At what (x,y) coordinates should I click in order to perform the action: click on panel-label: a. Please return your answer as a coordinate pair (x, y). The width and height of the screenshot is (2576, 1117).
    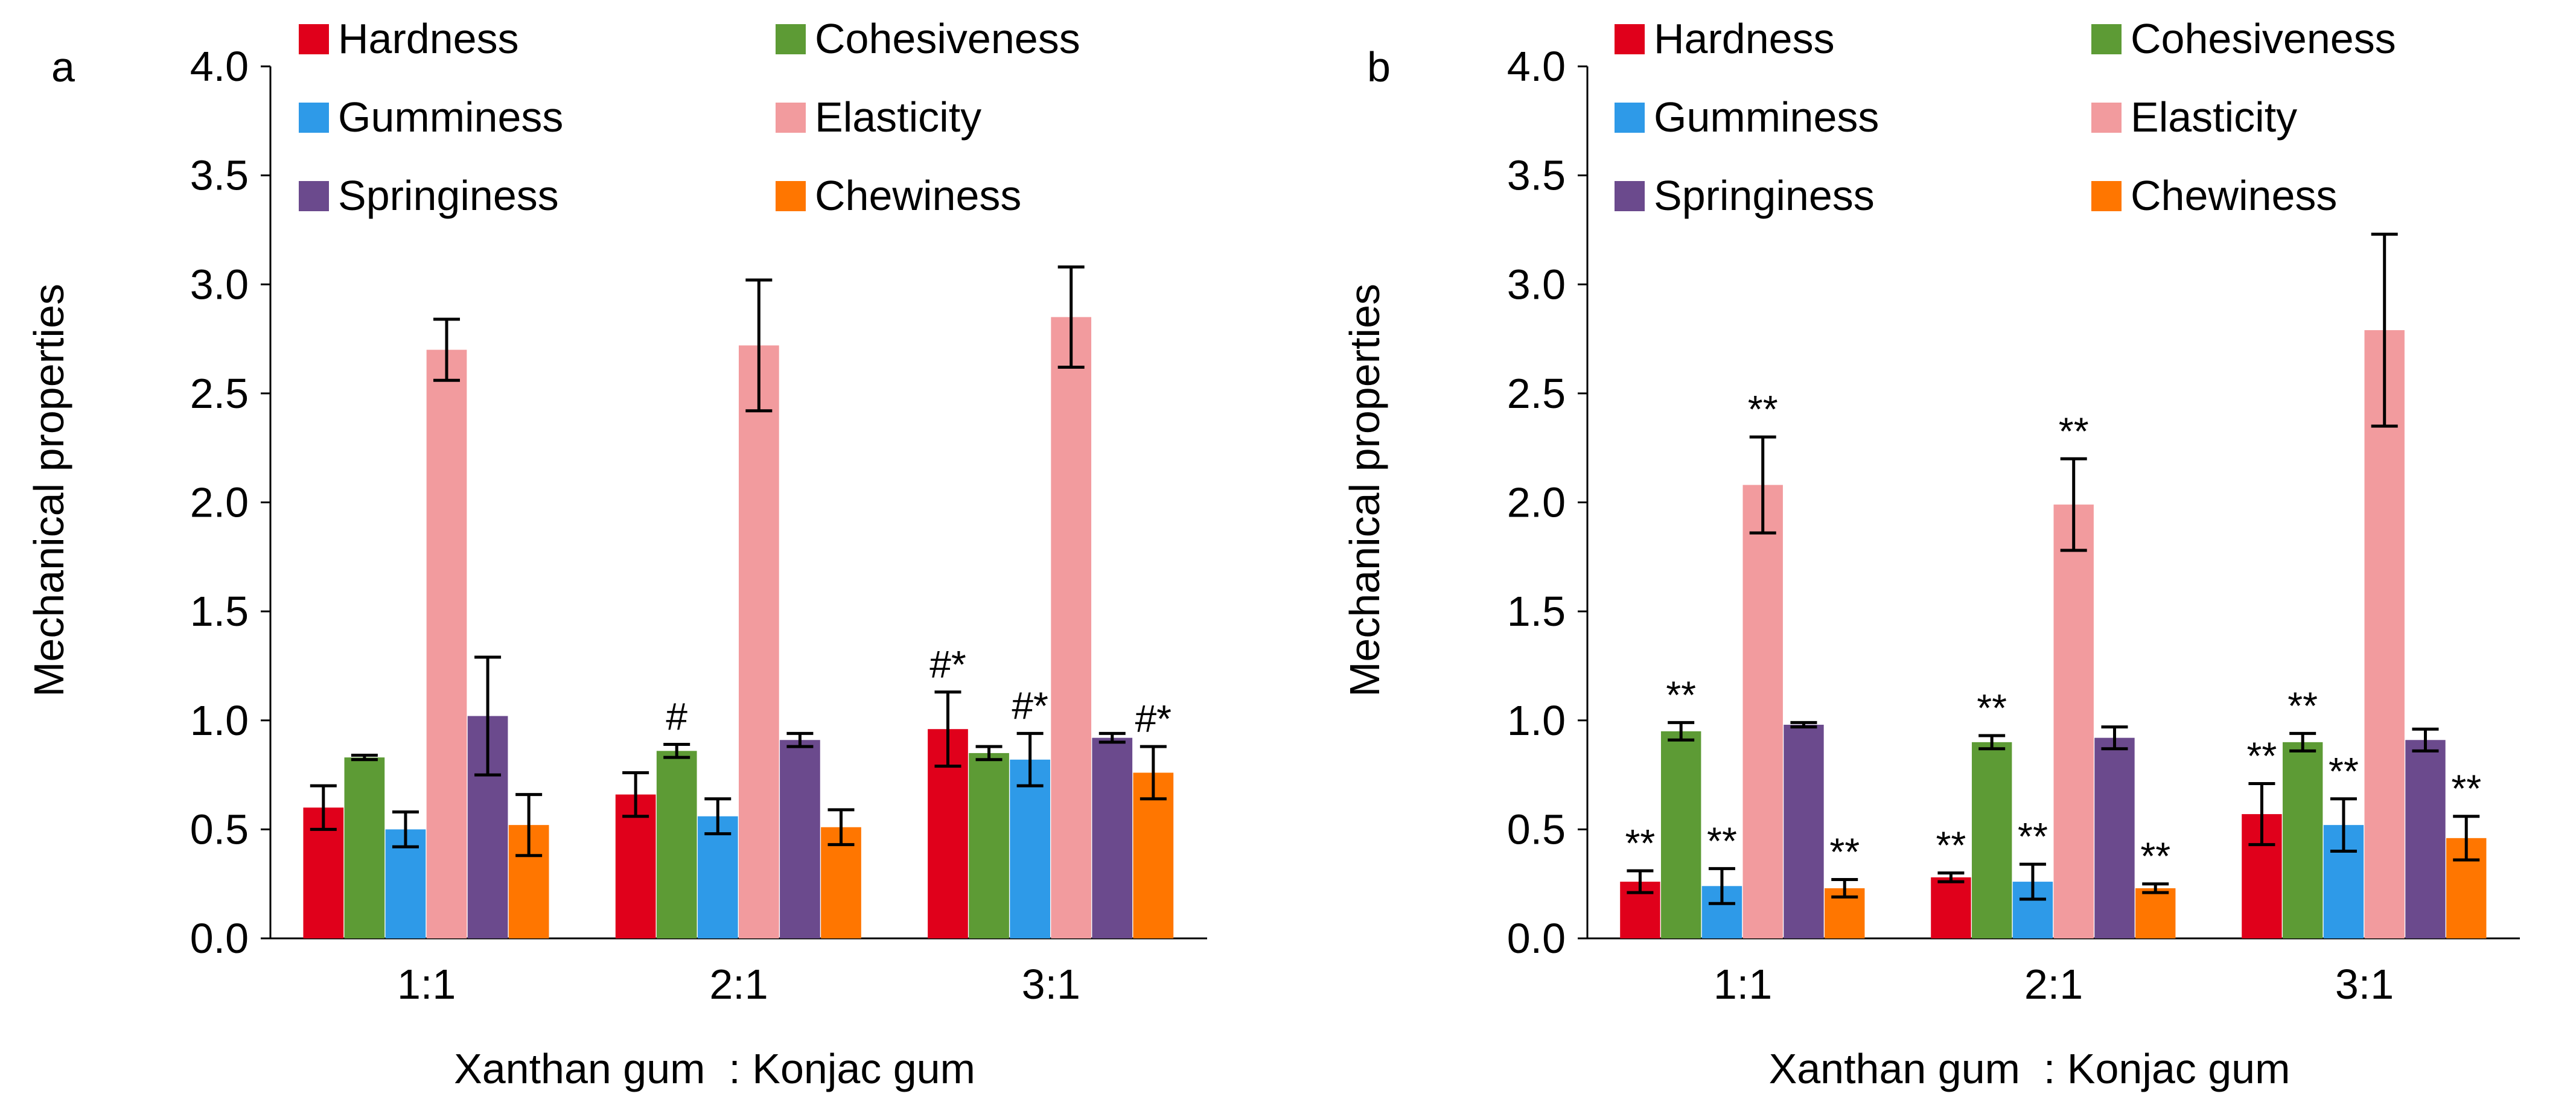
    Looking at the image, I should click on (63, 67).